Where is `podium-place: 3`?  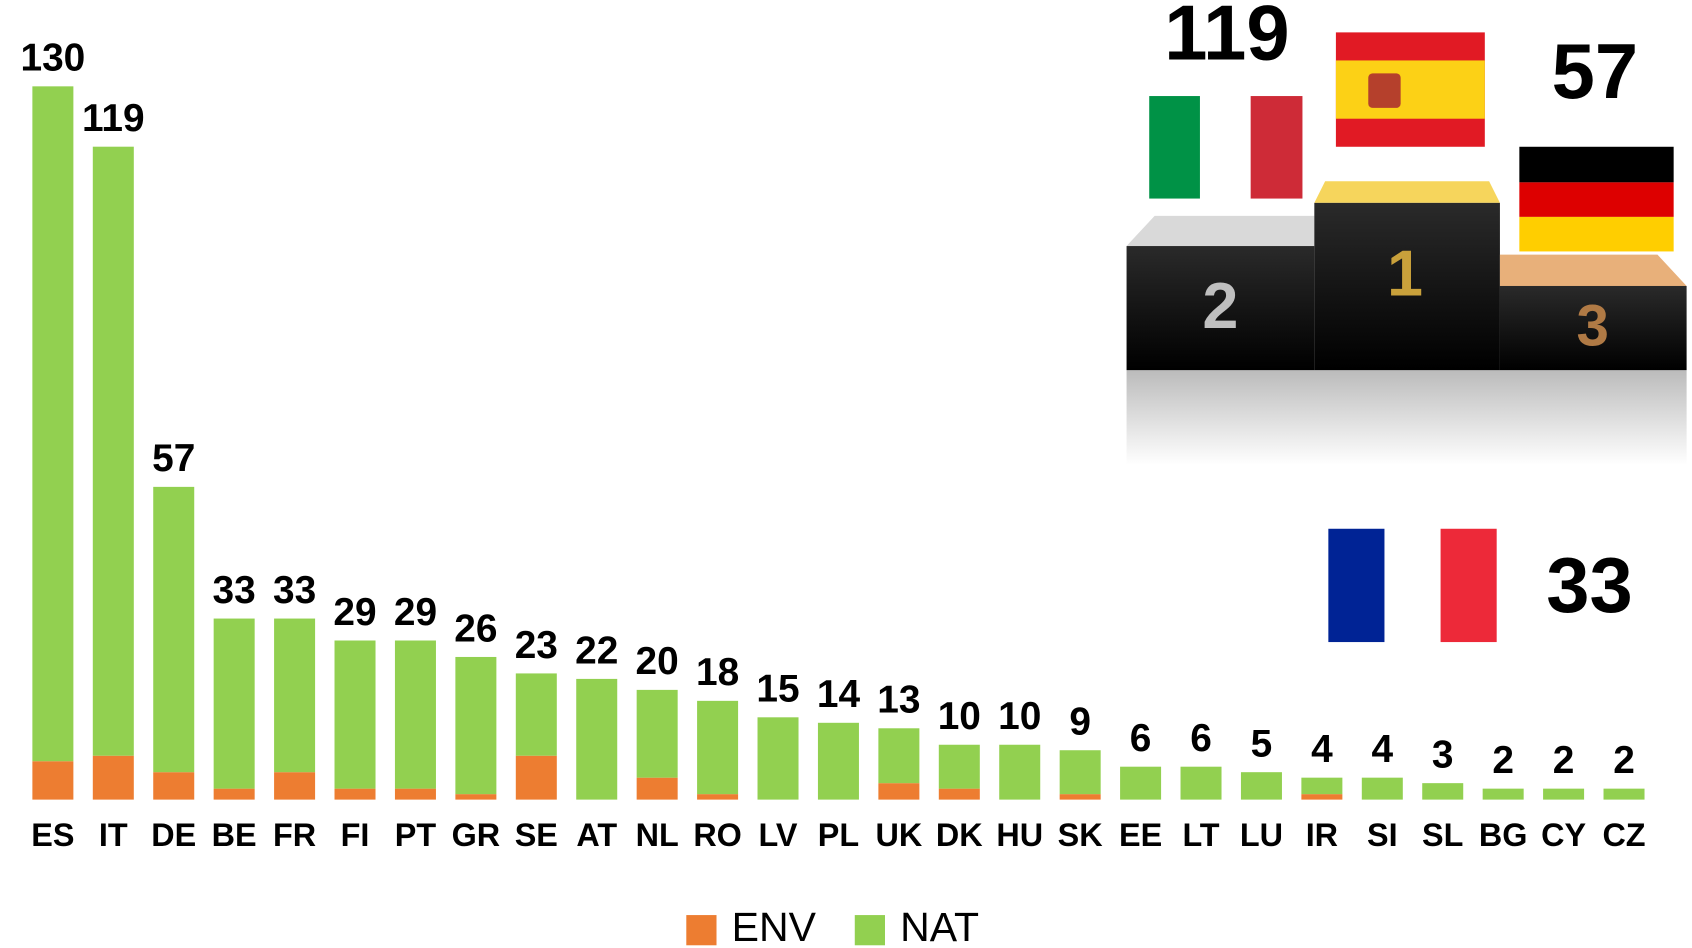 podium-place: 3 is located at coordinates (1593, 326).